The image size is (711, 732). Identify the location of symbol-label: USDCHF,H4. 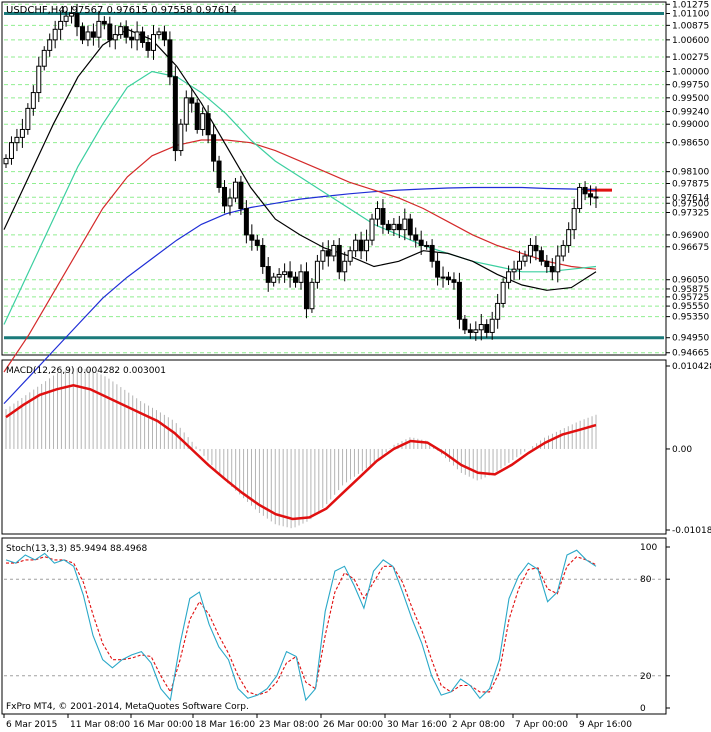
(35, 10).